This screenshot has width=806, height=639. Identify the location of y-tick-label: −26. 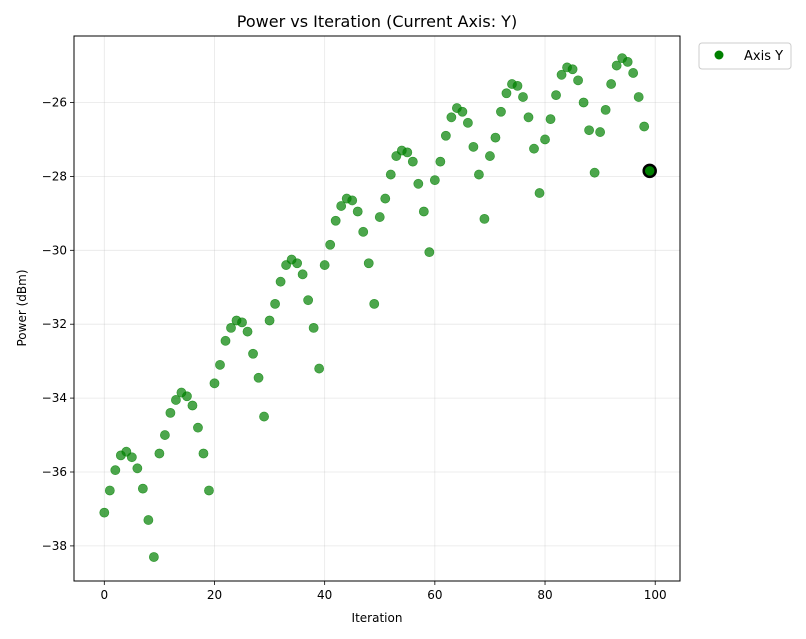
(54, 103).